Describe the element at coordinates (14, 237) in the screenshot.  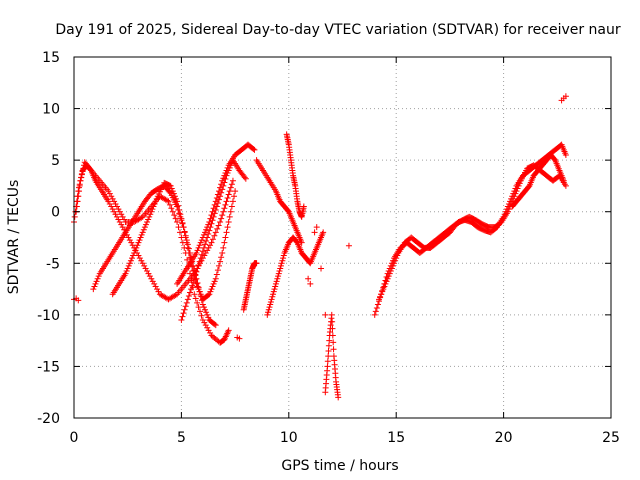
I see `y-axis-label: SDTVAR / TECUs` at that location.